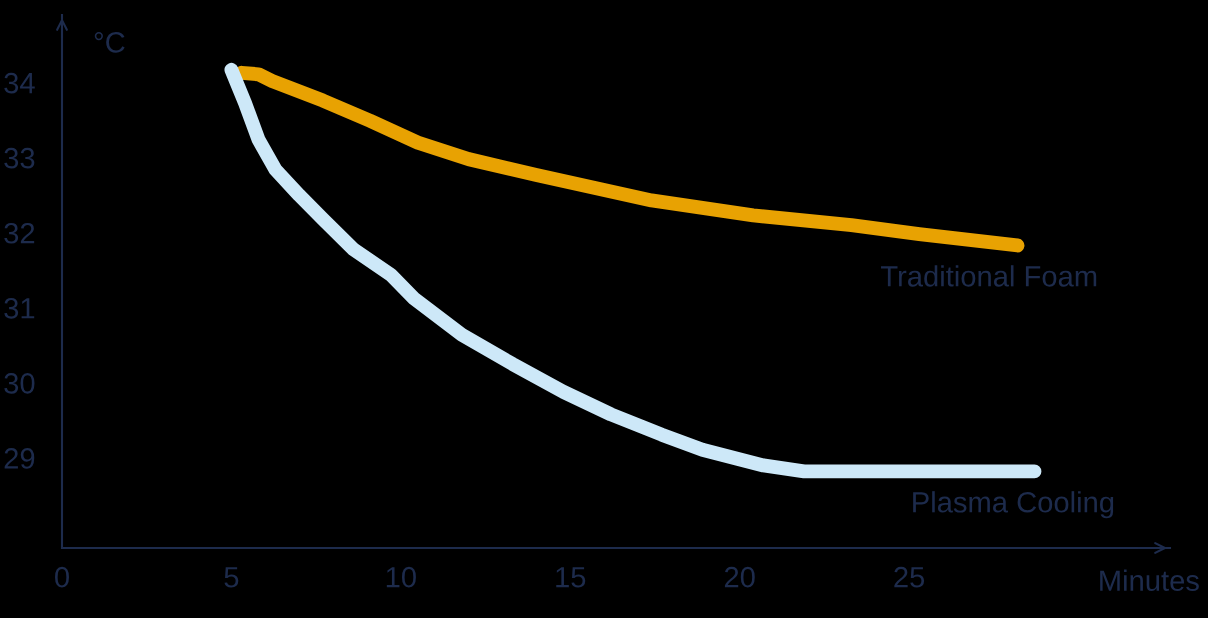 The image size is (1208, 618). I want to click on x-tick-label: 25, so click(909, 577).